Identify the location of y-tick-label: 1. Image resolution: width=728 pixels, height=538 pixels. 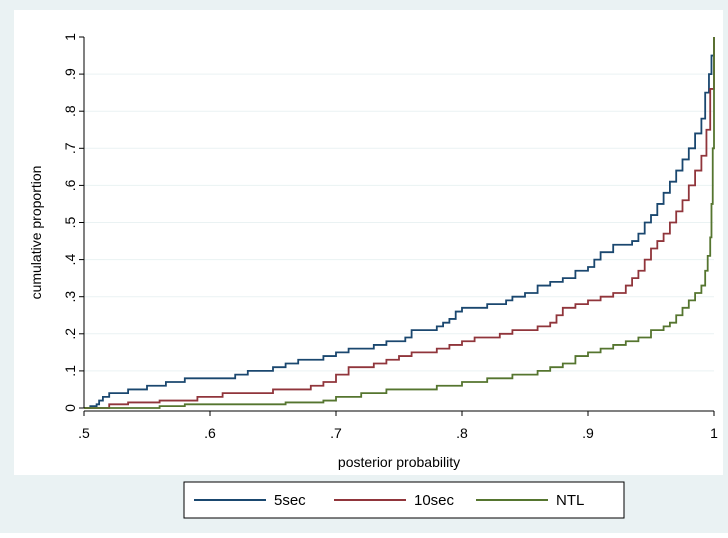
(70, 37).